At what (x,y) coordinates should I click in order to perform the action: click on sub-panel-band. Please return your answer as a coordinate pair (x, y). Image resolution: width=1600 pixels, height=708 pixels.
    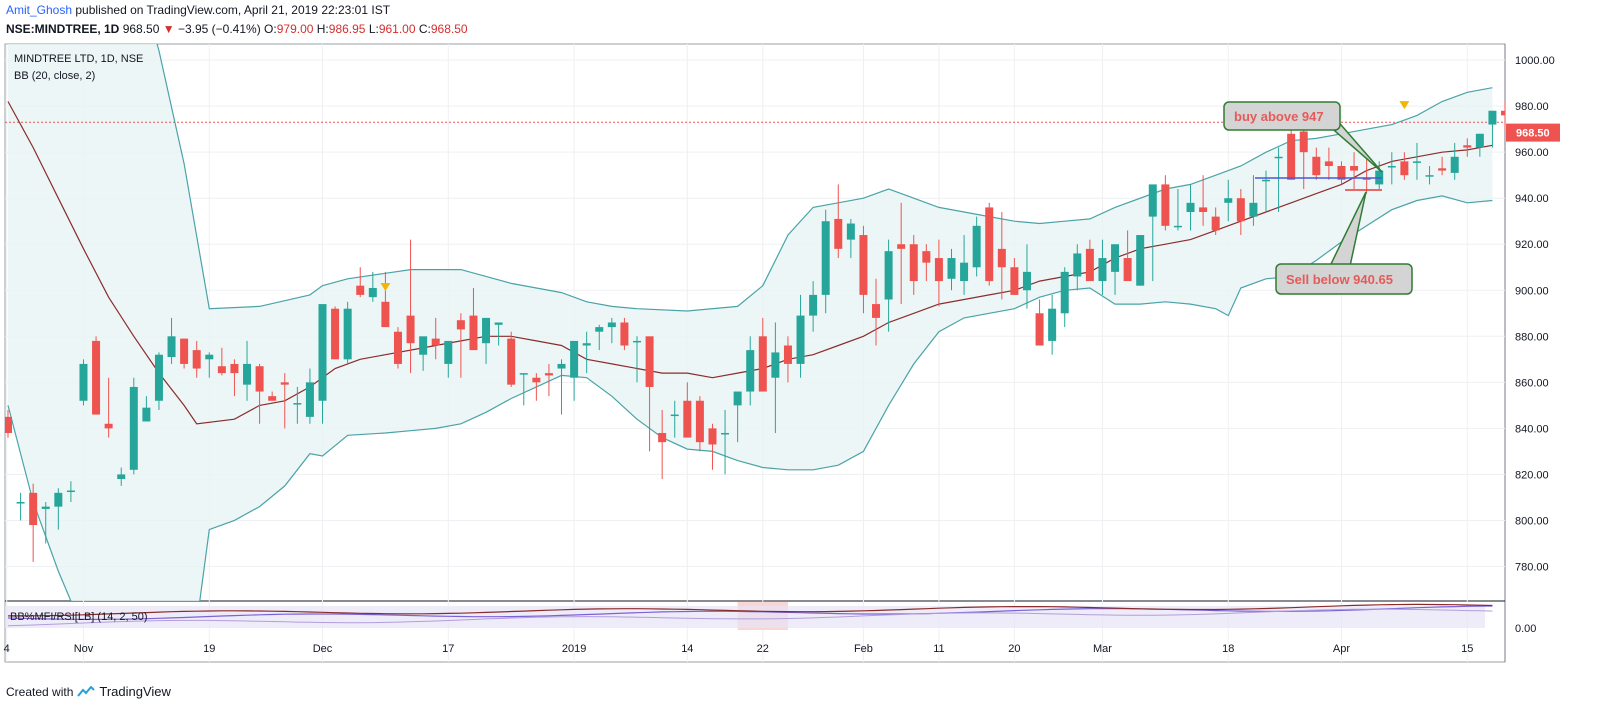
    Looking at the image, I should click on (745, 617).